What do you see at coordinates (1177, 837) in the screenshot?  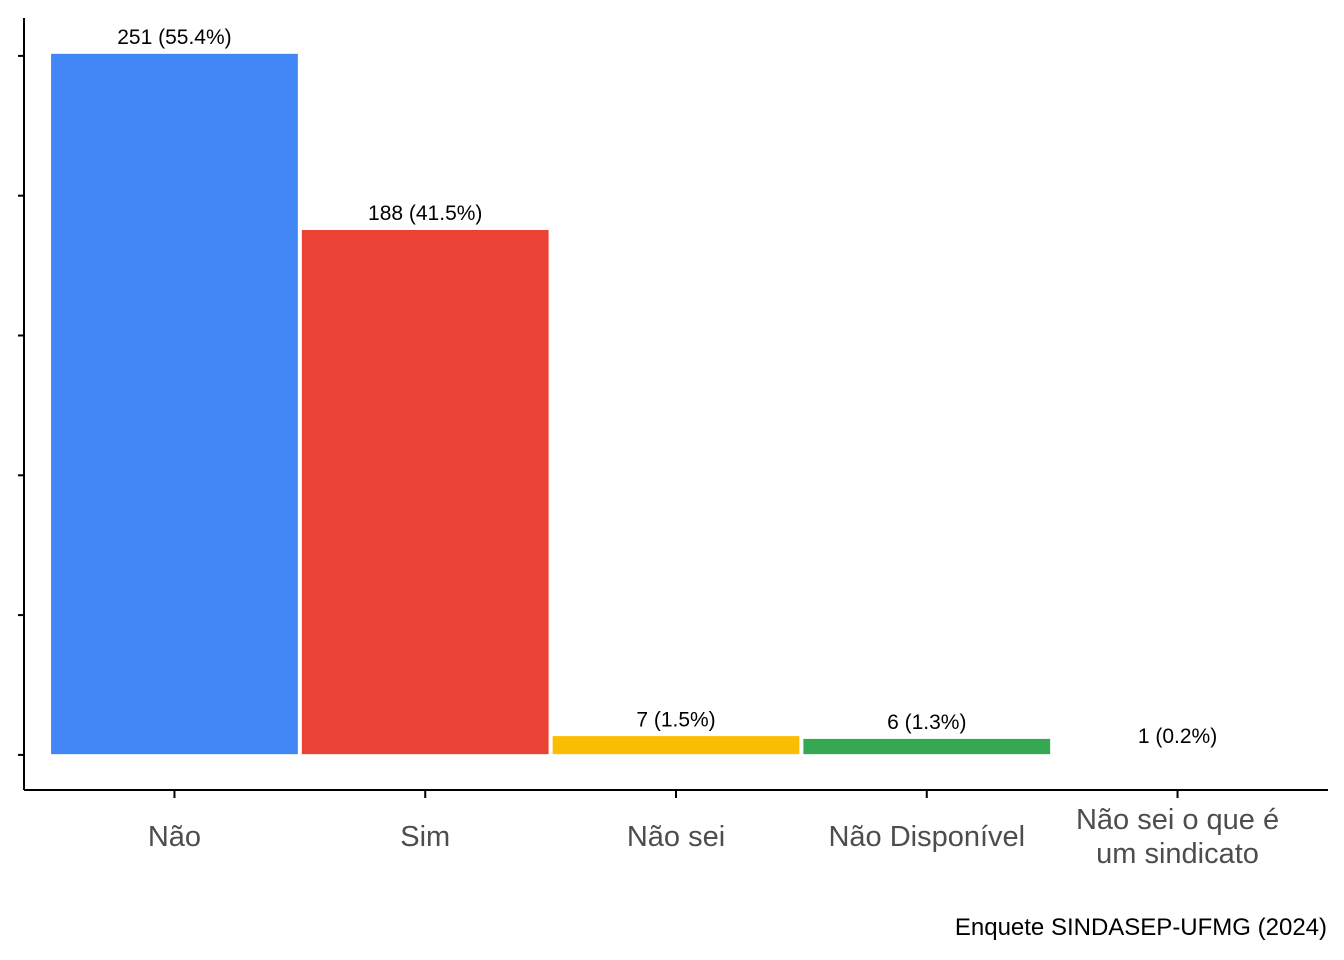 I see `category-label-5: Não sei o que é um sindicato` at bounding box center [1177, 837].